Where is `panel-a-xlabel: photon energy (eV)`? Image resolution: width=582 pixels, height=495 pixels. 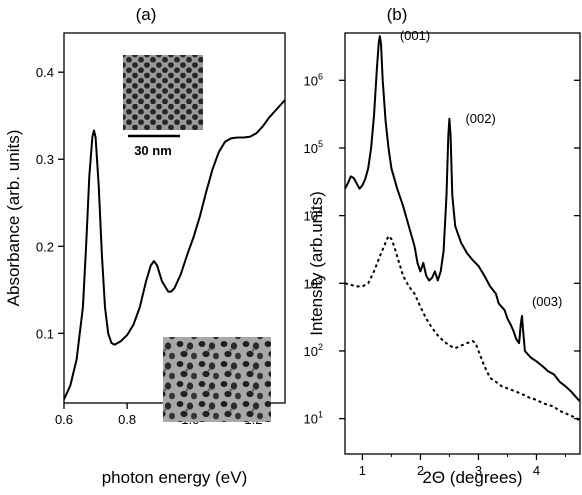 panel-a-xlabel: photon energy (eV) is located at coordinates (175, 477).